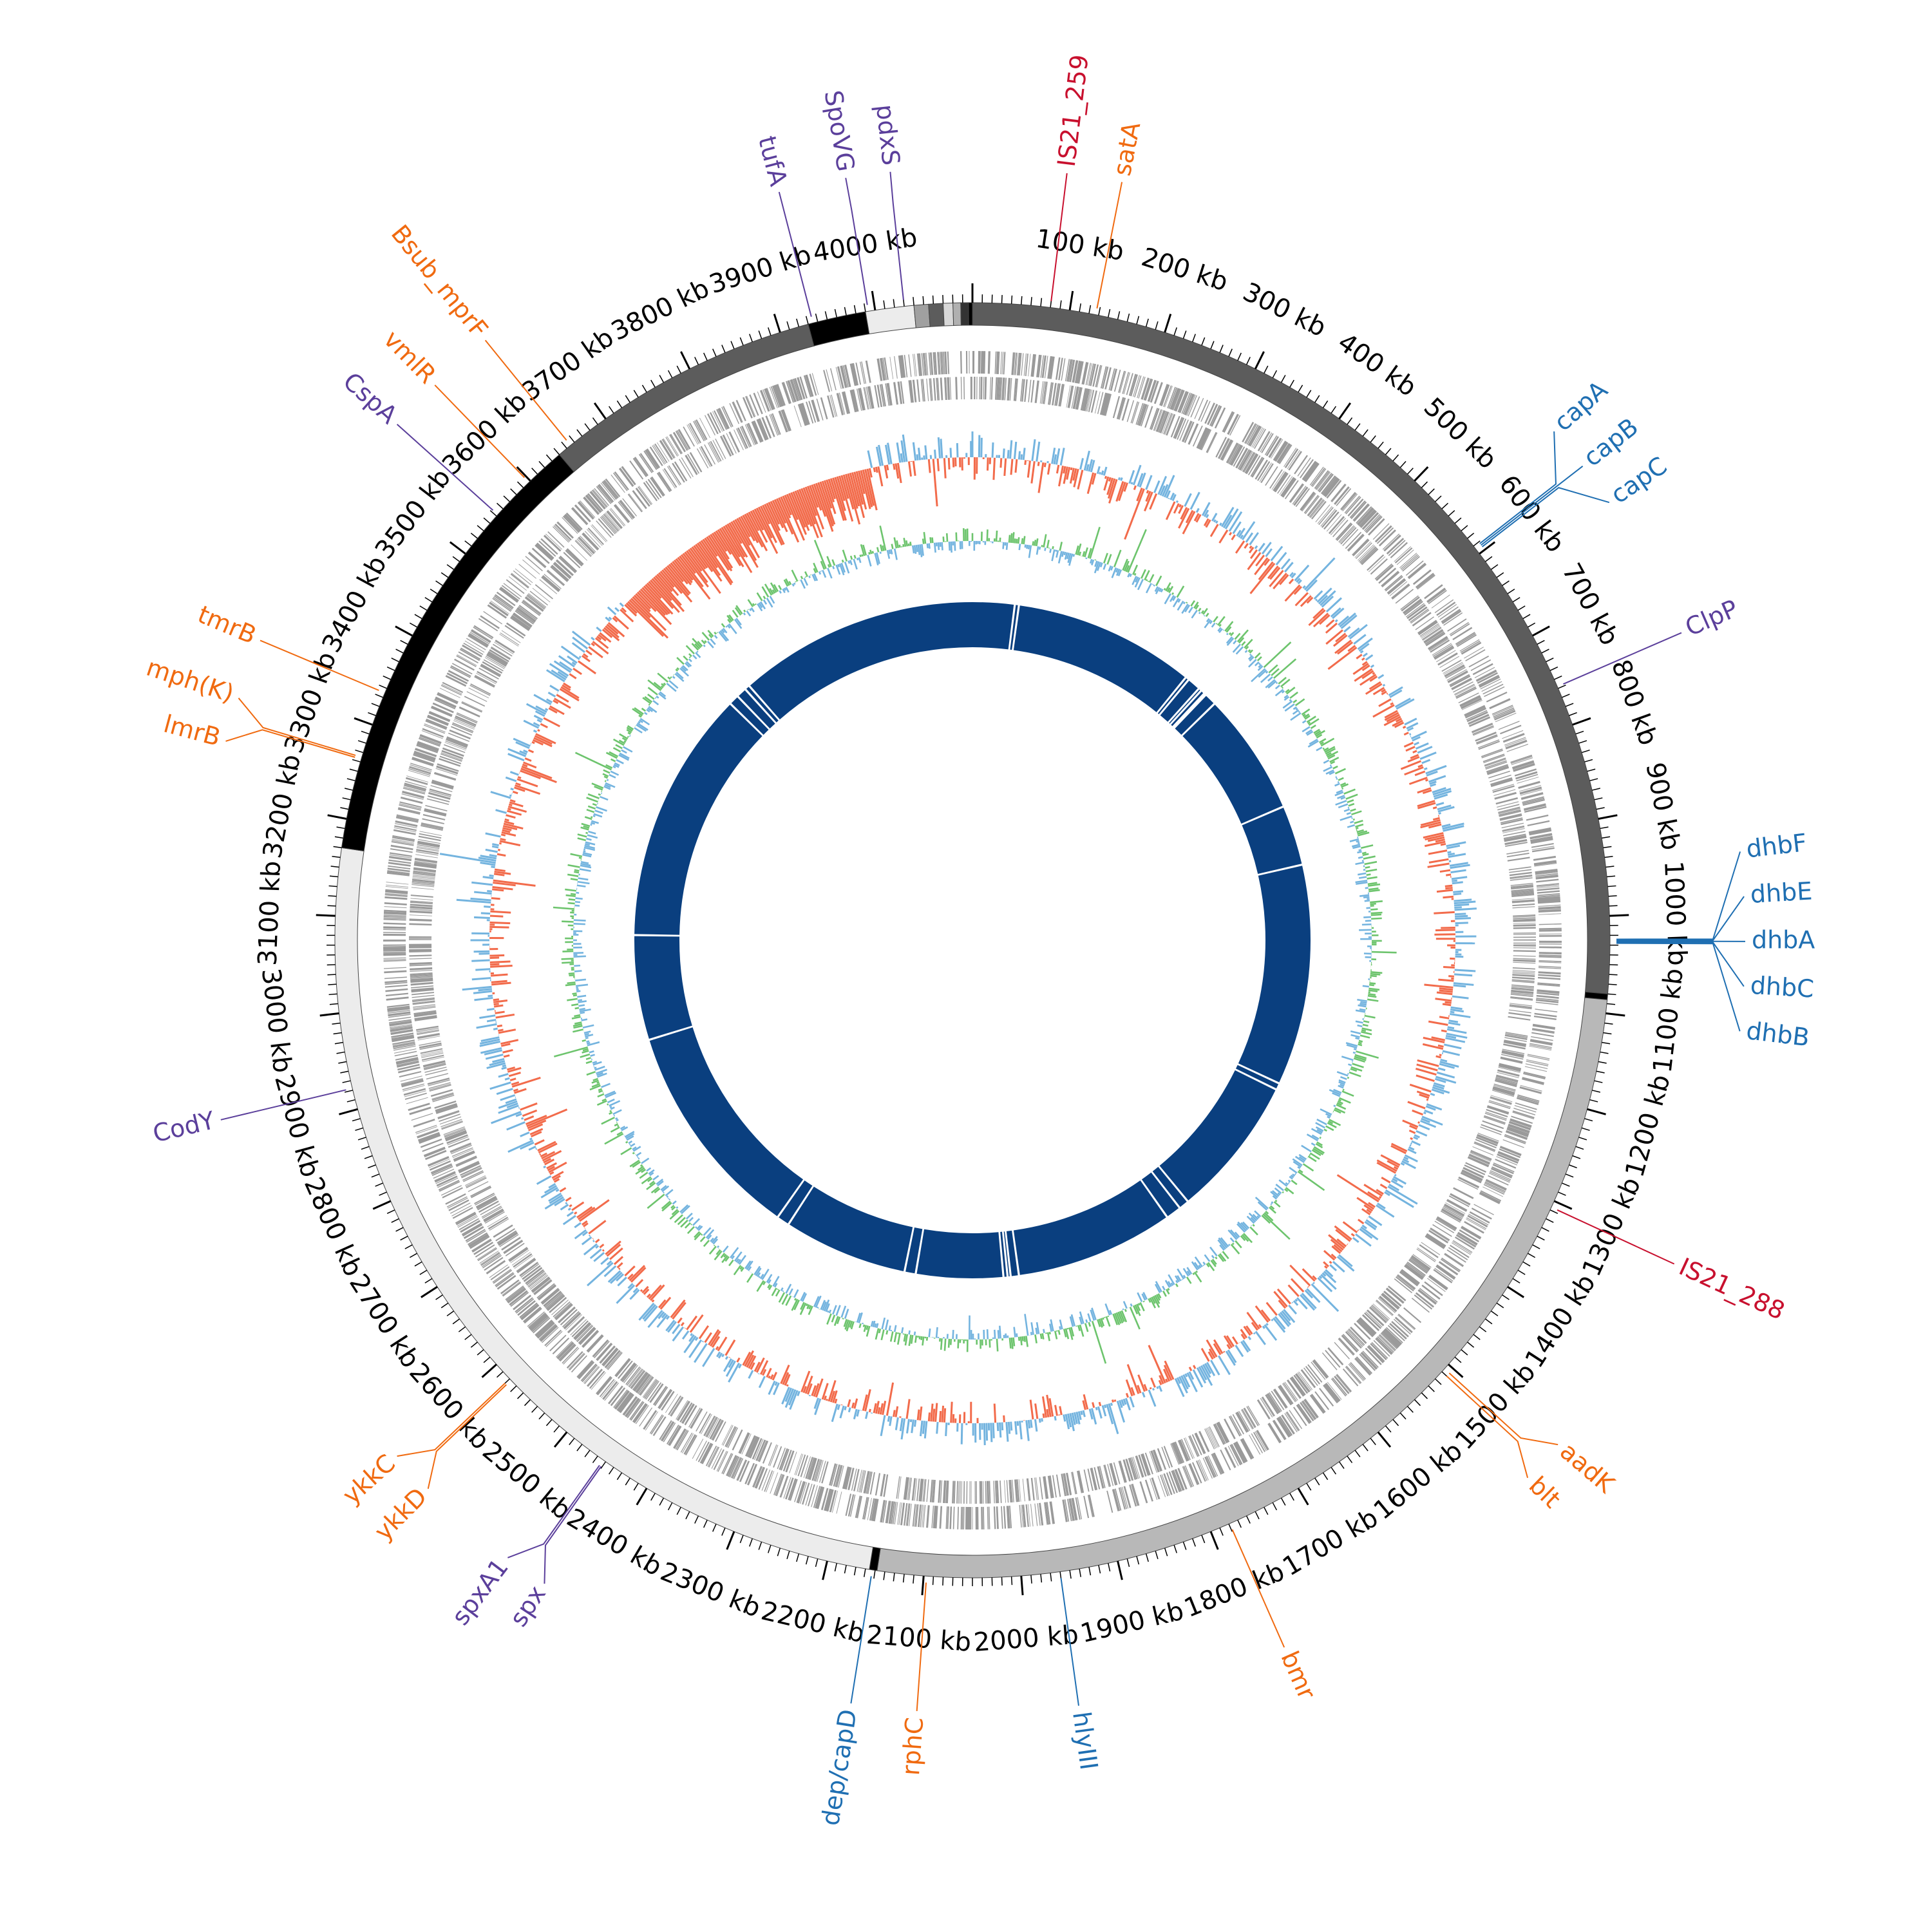 Image resolution: width=1932 pixels, height=1932 pixels. I want to click on contig-segment, so click(965, 314).